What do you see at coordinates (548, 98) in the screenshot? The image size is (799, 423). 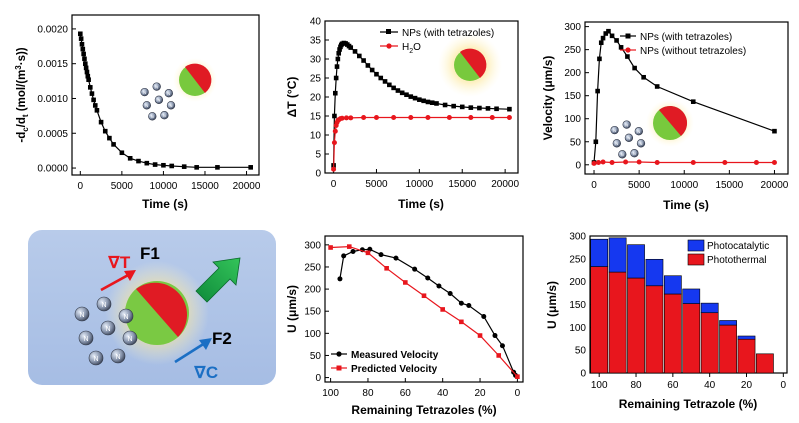 I see `velocity-y-axis-label: Velocity (μm/s)` at bounding box center [548, 98].